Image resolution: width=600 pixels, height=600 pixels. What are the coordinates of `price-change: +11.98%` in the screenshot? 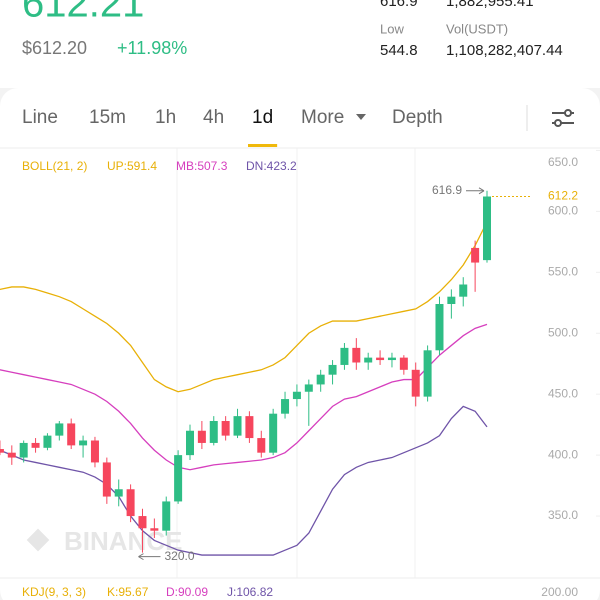 It's located at (152, 48).